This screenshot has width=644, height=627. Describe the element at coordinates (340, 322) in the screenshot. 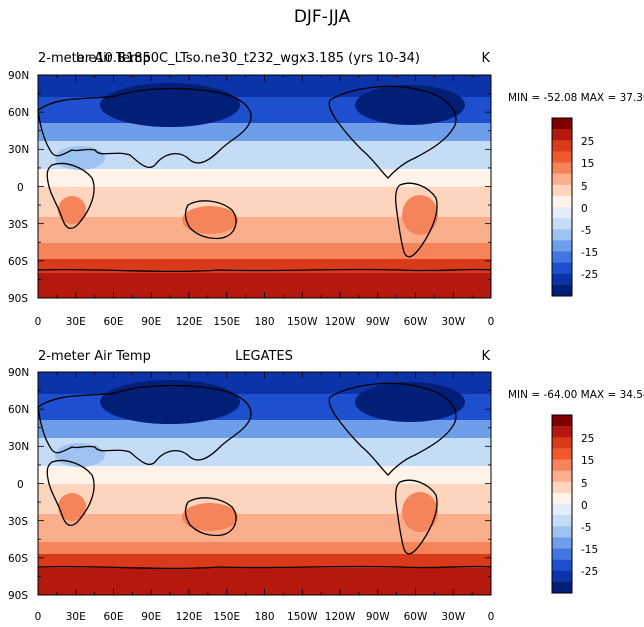

I see `lon-tick-label: 120W` at that location.